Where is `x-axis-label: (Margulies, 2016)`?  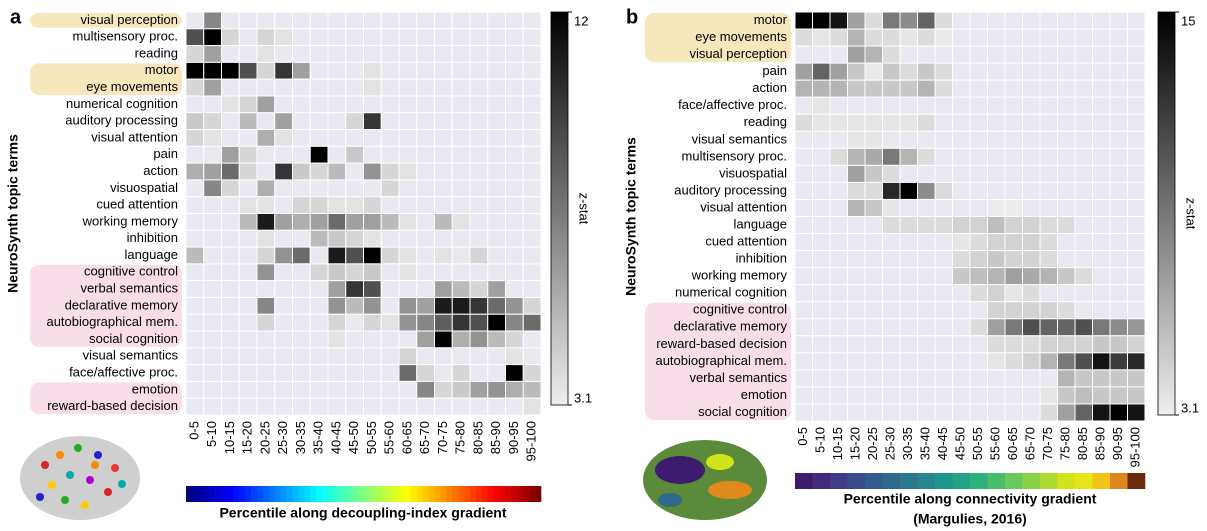 x-axis-label: (Margulies, 2016) is located at coordinates (970, 519).